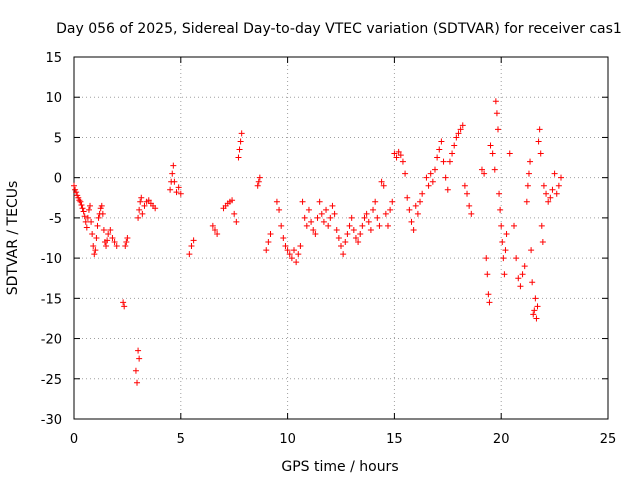 Image resolution: width=640 pixels, height=480 pixels. I want to click on y-tick-label: -30, so click(51, 420).